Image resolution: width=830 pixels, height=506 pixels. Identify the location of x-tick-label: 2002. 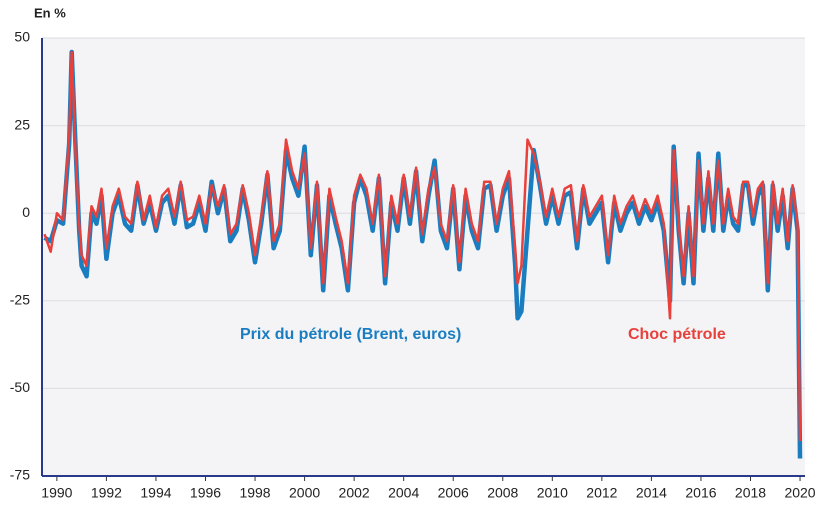
(354, 493).